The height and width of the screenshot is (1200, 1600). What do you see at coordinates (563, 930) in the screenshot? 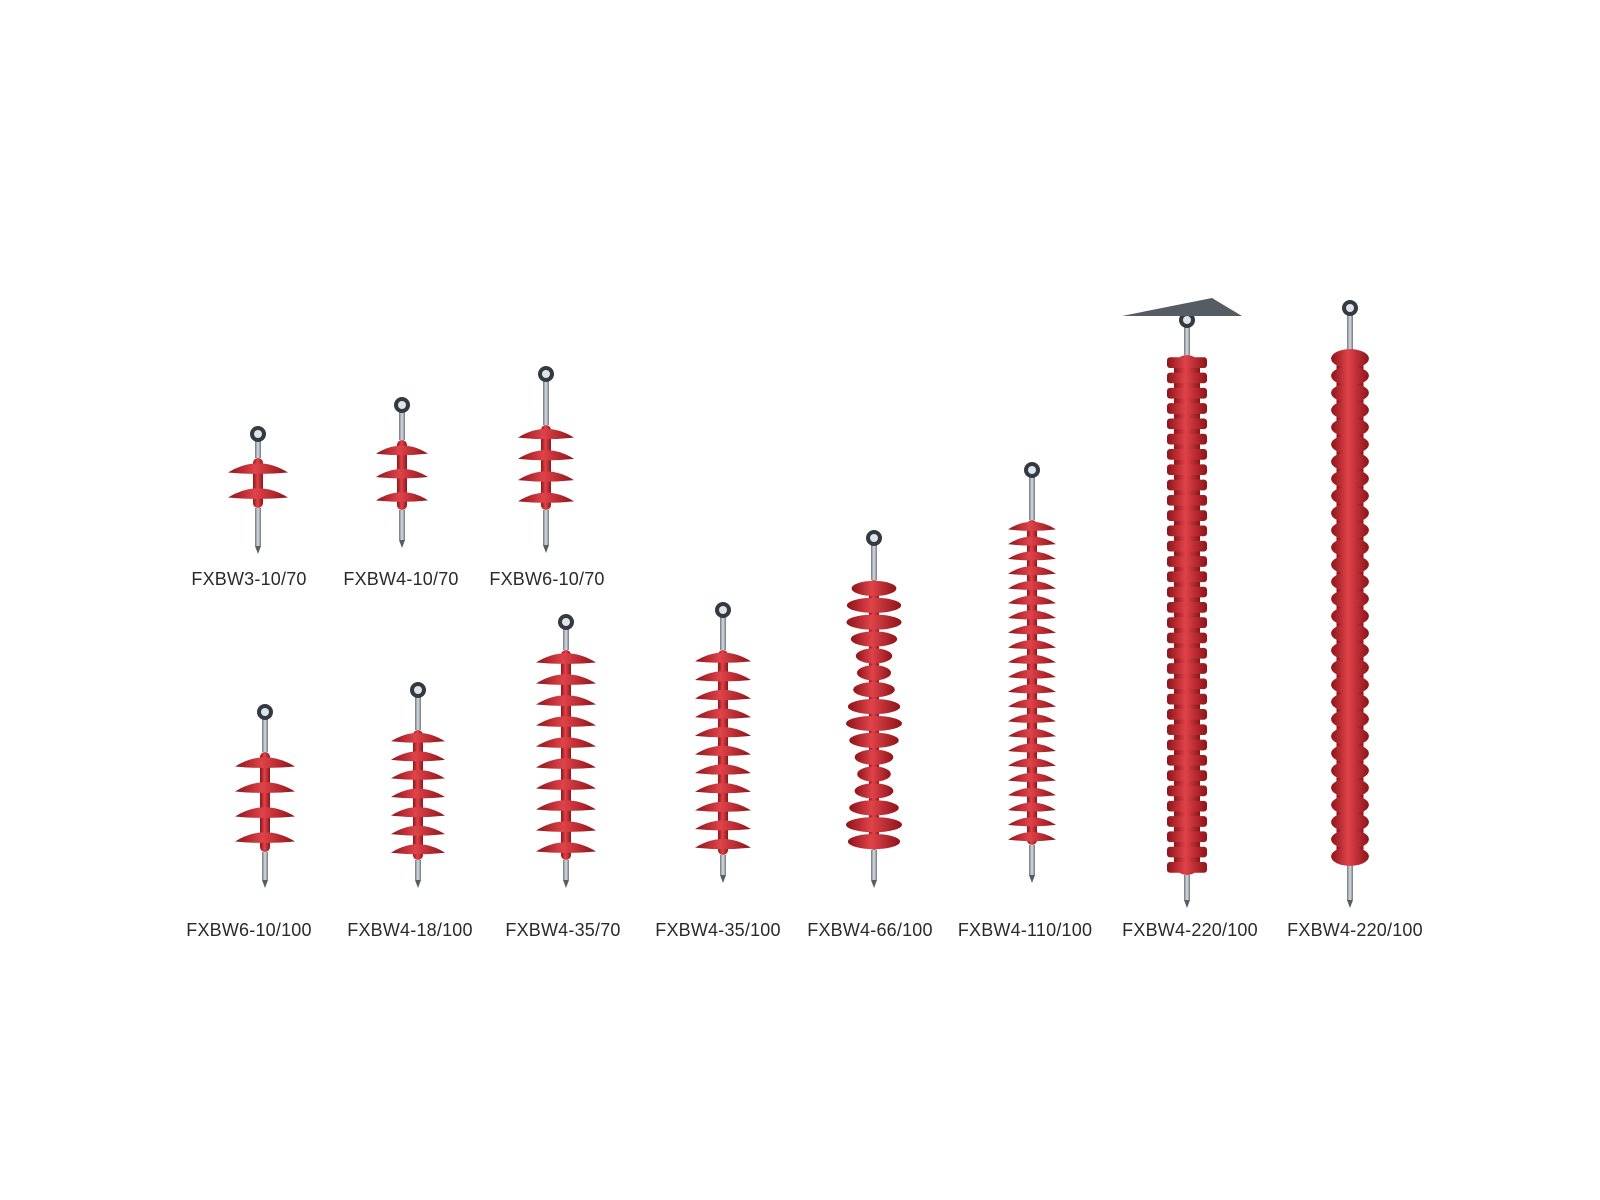
I see `product-label: FXBW4-35/70` at bounding box center [563, 930].